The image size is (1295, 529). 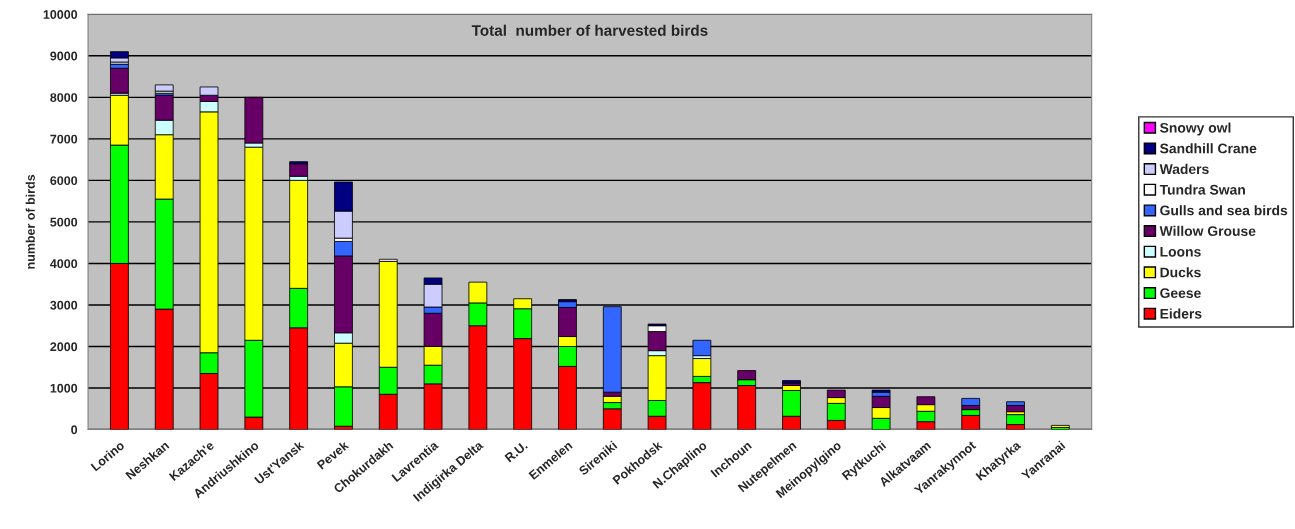 I want to click on legend-label: Waders, so click(x=1184, y=169).